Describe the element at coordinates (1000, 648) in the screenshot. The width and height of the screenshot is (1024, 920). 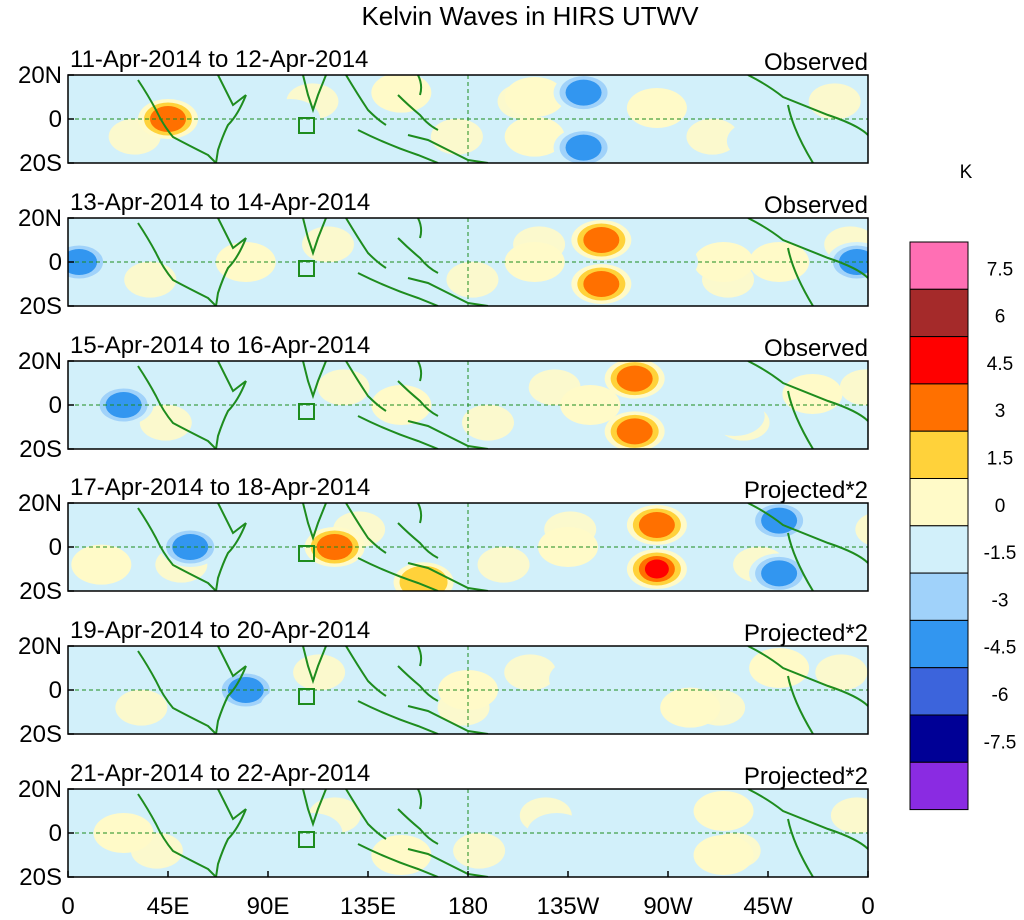
I see `colorbar-level-label: -4.5` at that location.